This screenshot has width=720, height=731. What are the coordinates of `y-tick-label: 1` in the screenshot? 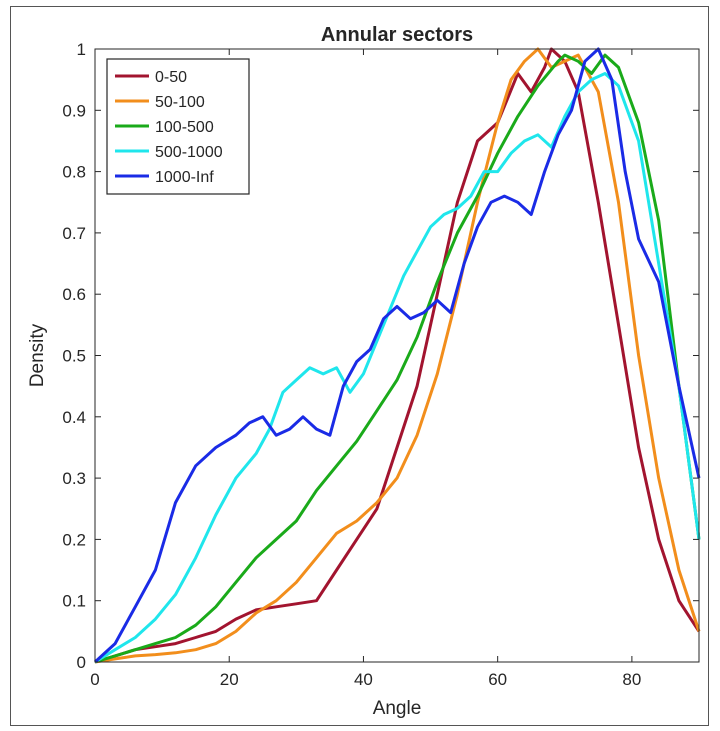 It's located at (81, 49).